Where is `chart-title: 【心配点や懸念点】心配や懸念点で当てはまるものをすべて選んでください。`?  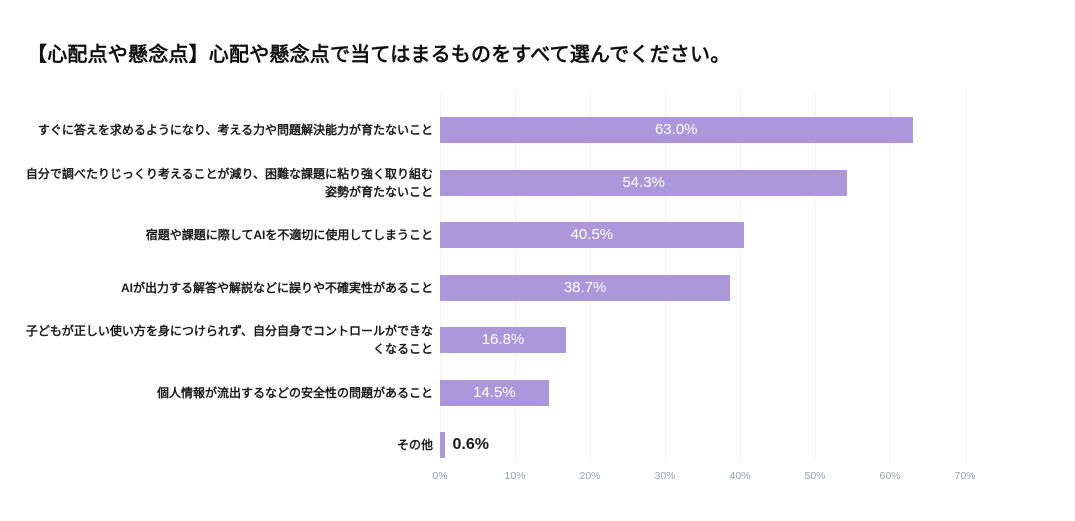
chart-title: 【心配点や懸念点】心配や懸念点で当てはまるものをすべて選んでください。 is located at coordinates (379, 55).